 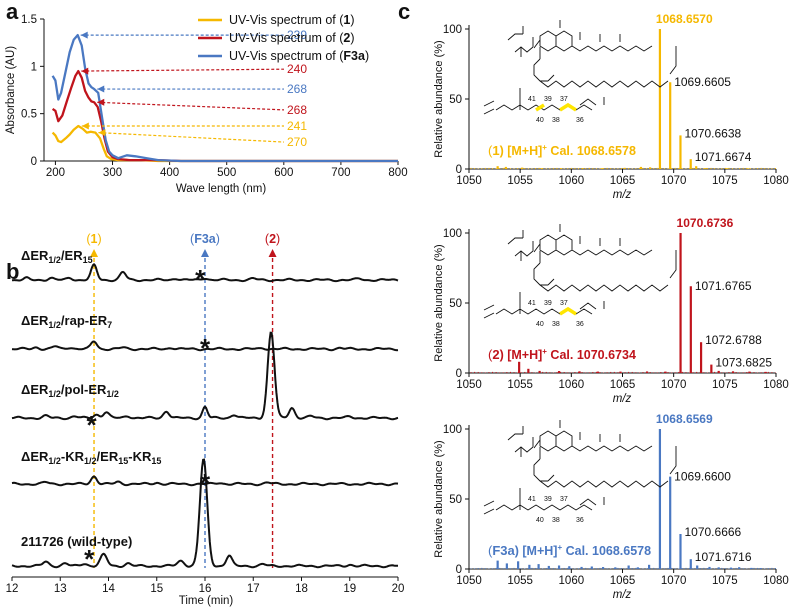 I want to click on atom-number: 38, so click(x=556, y=520).